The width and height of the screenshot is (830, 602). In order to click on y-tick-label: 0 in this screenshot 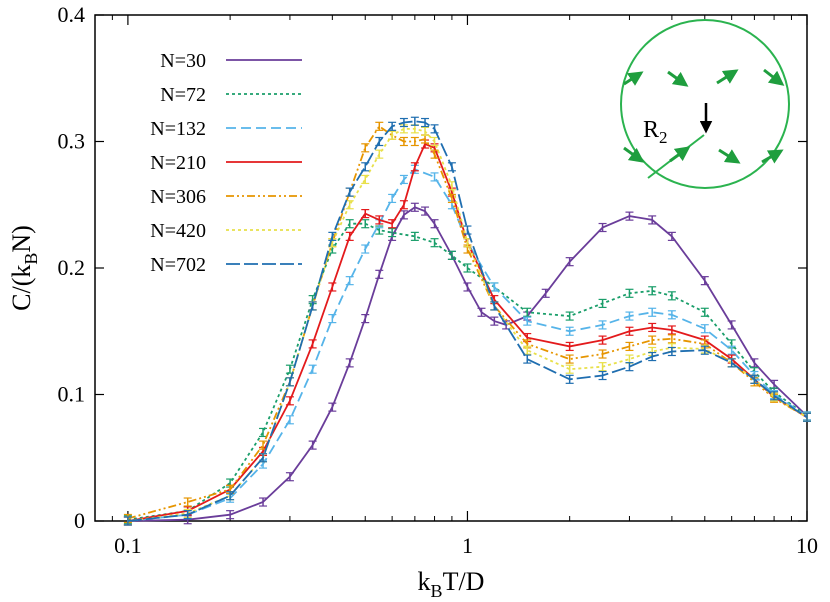, I will do `click(79, 520)`.